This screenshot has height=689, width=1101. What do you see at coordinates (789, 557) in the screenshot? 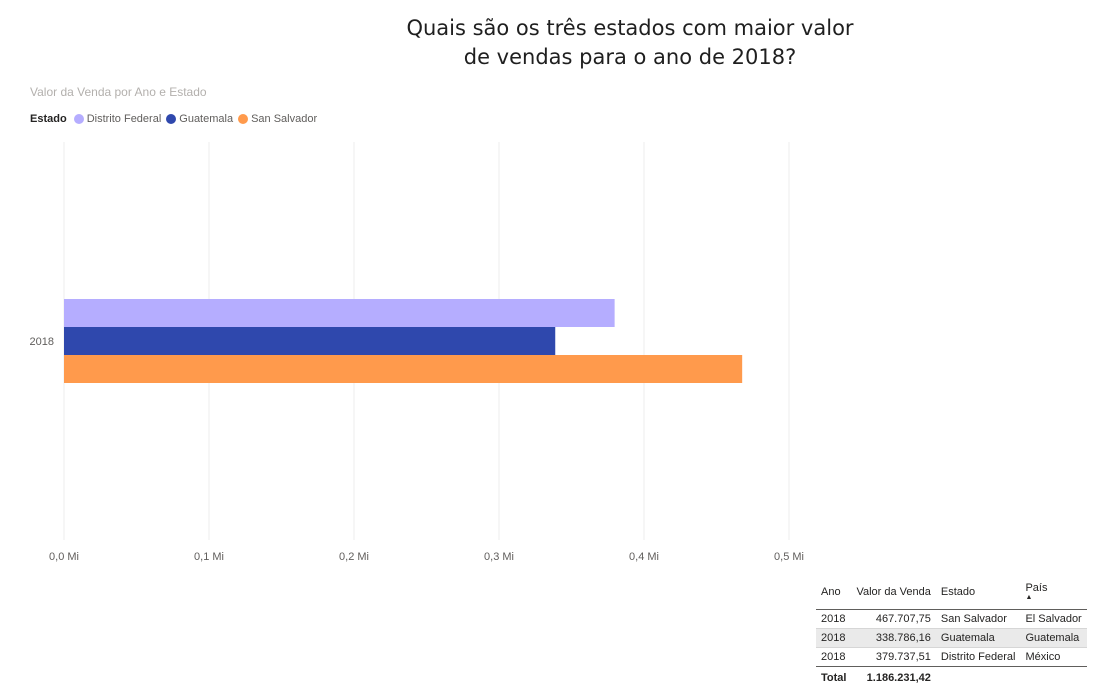
I see `x-tick-label: 0,5 Mi` at bounding box center [789, 557].